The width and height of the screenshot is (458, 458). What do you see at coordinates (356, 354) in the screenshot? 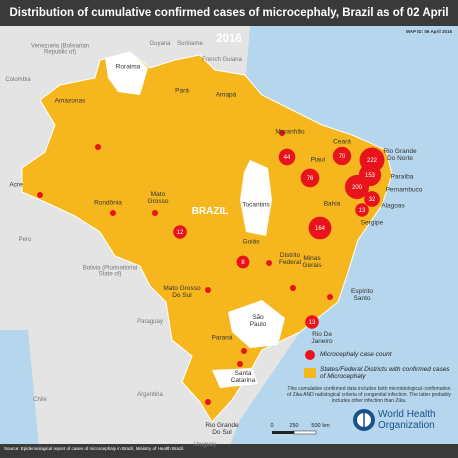
I see `legend-label: Microcephaly case count` at bounding box center [356, 354].